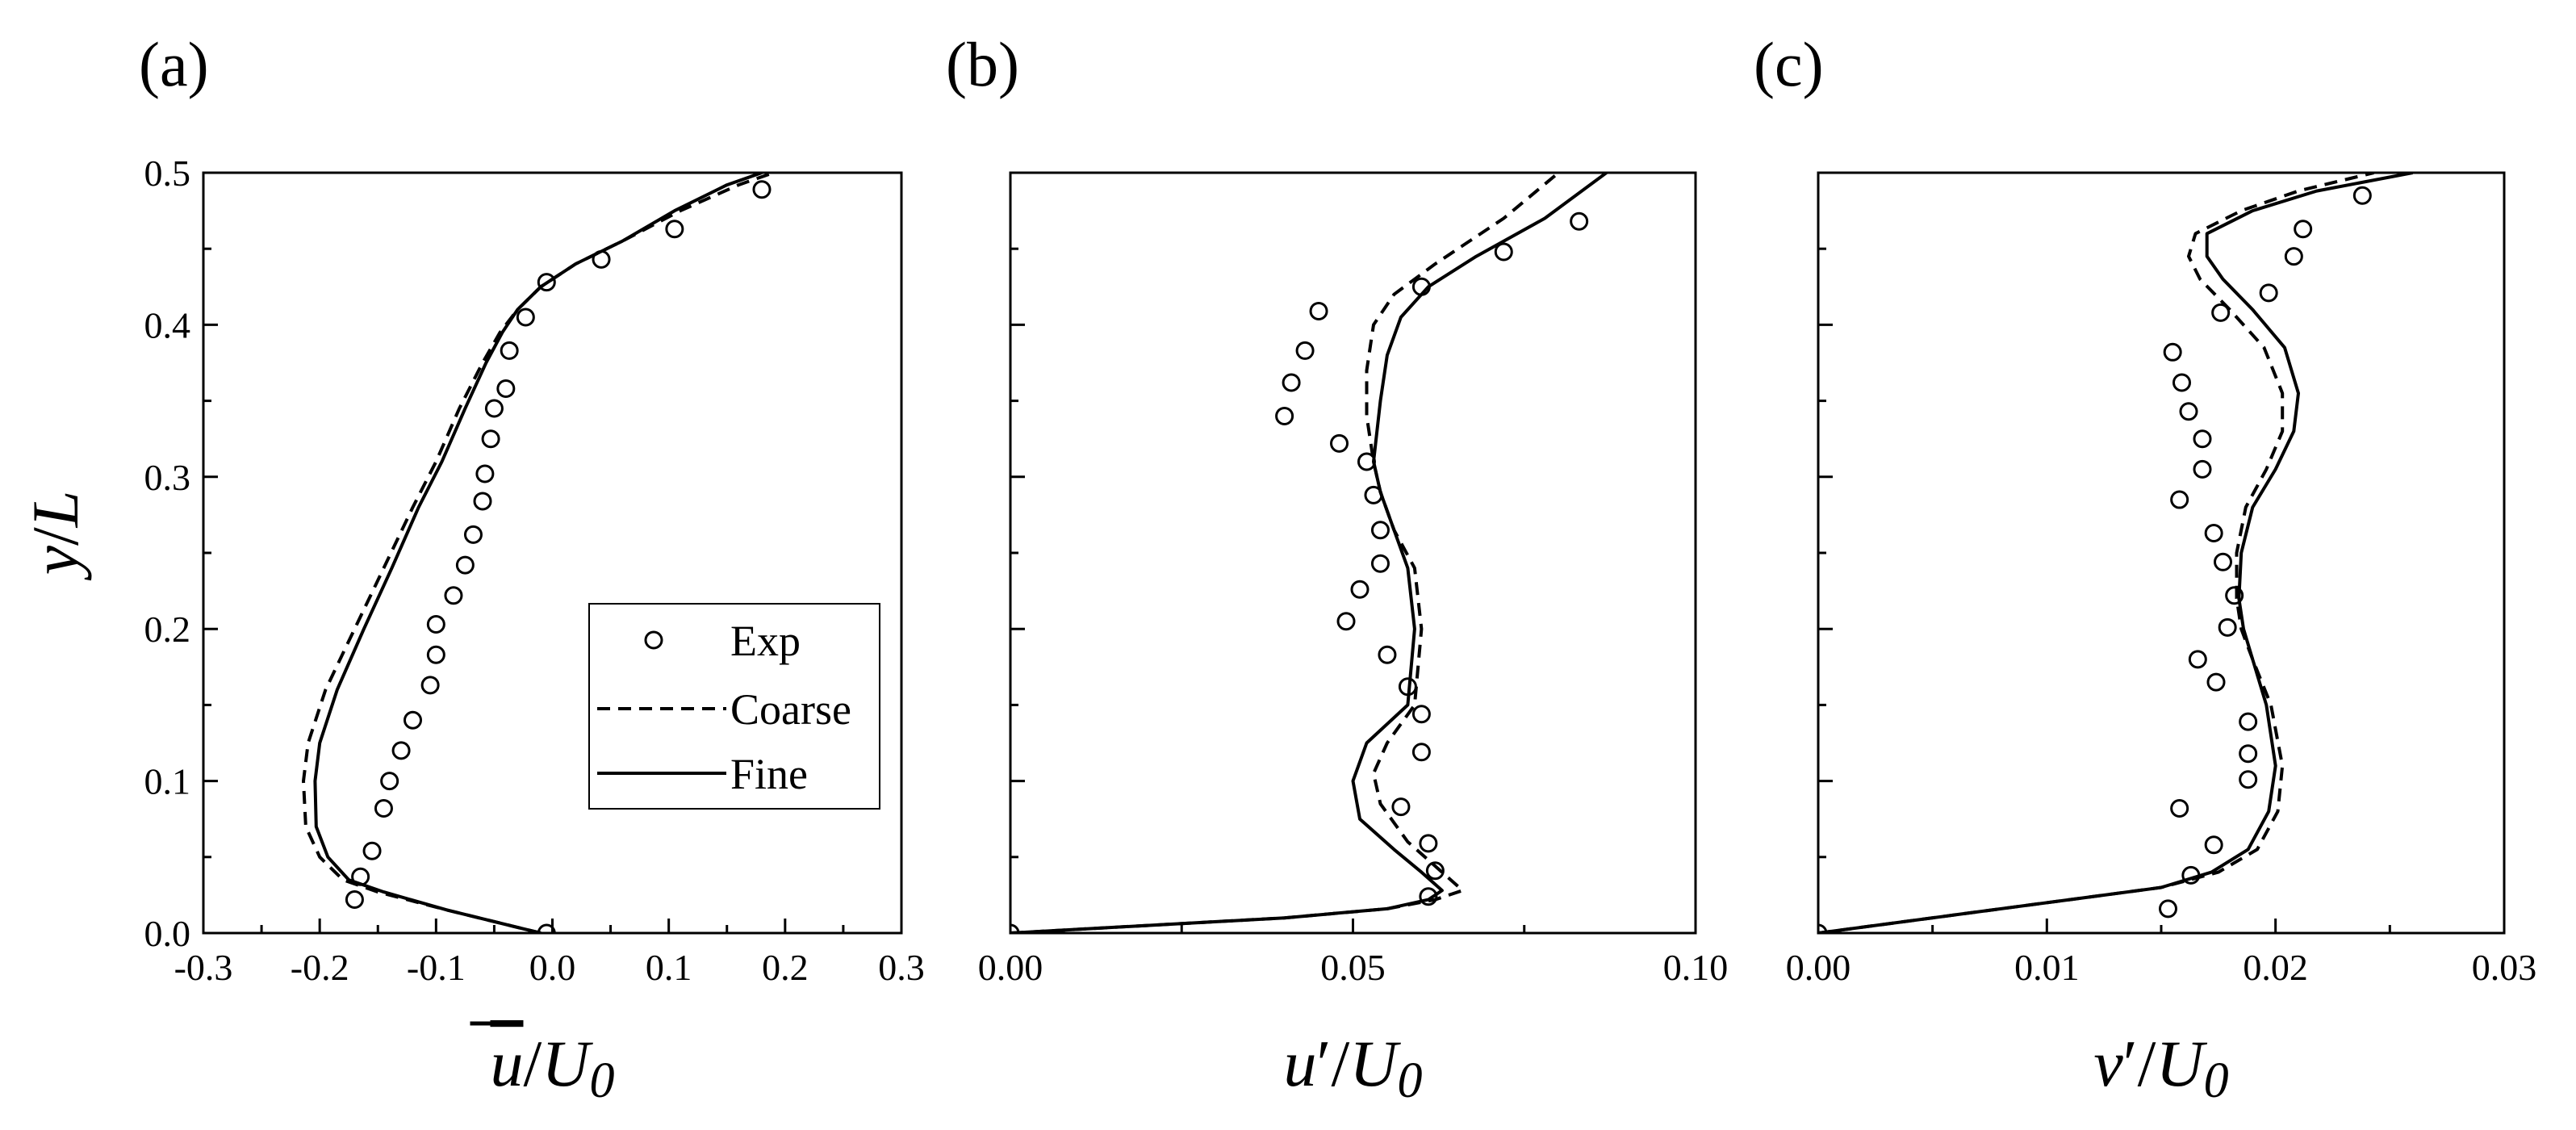 The image size is (2576, 1130). I want to click on x-tick-label: 0.05, so click(1353, 967).